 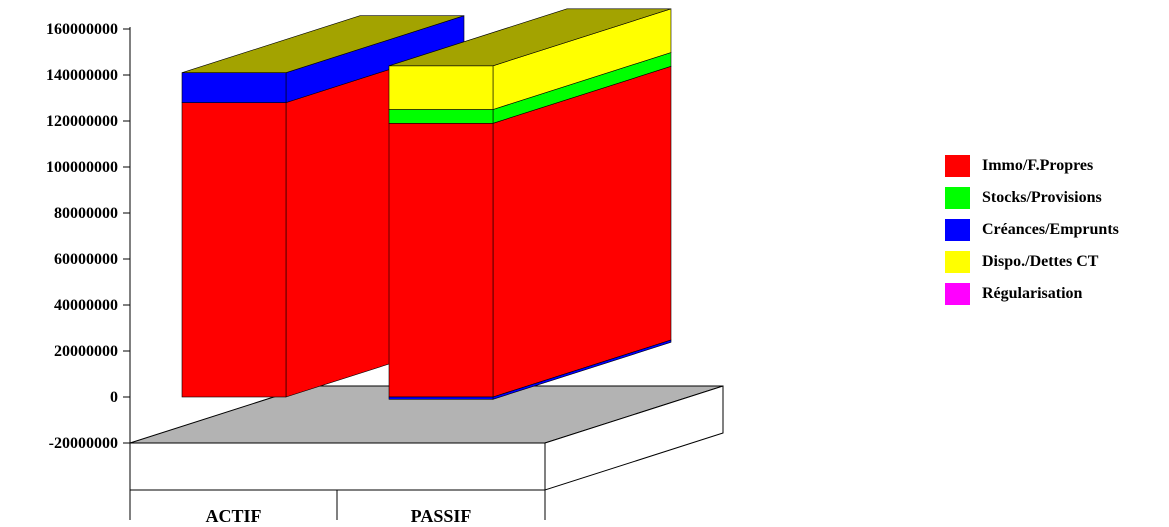 I want to click on y-tick-label: 80000000, so click(x=86, y=213).